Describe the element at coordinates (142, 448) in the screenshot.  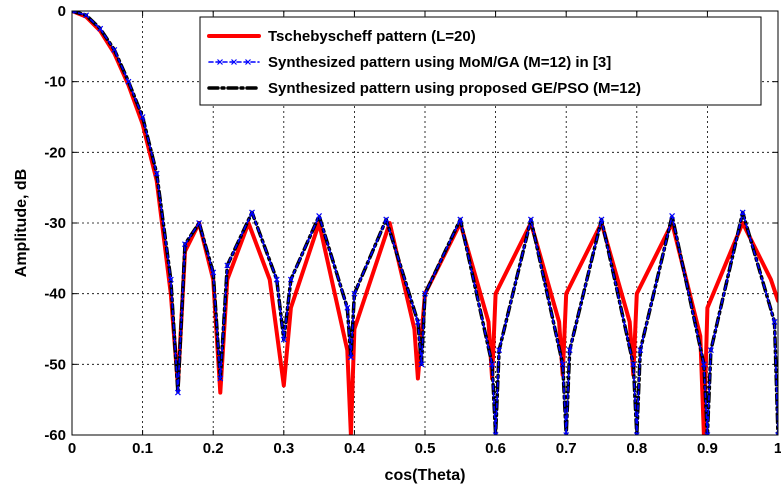
I see `x-tick-label: 0.1` at that location.